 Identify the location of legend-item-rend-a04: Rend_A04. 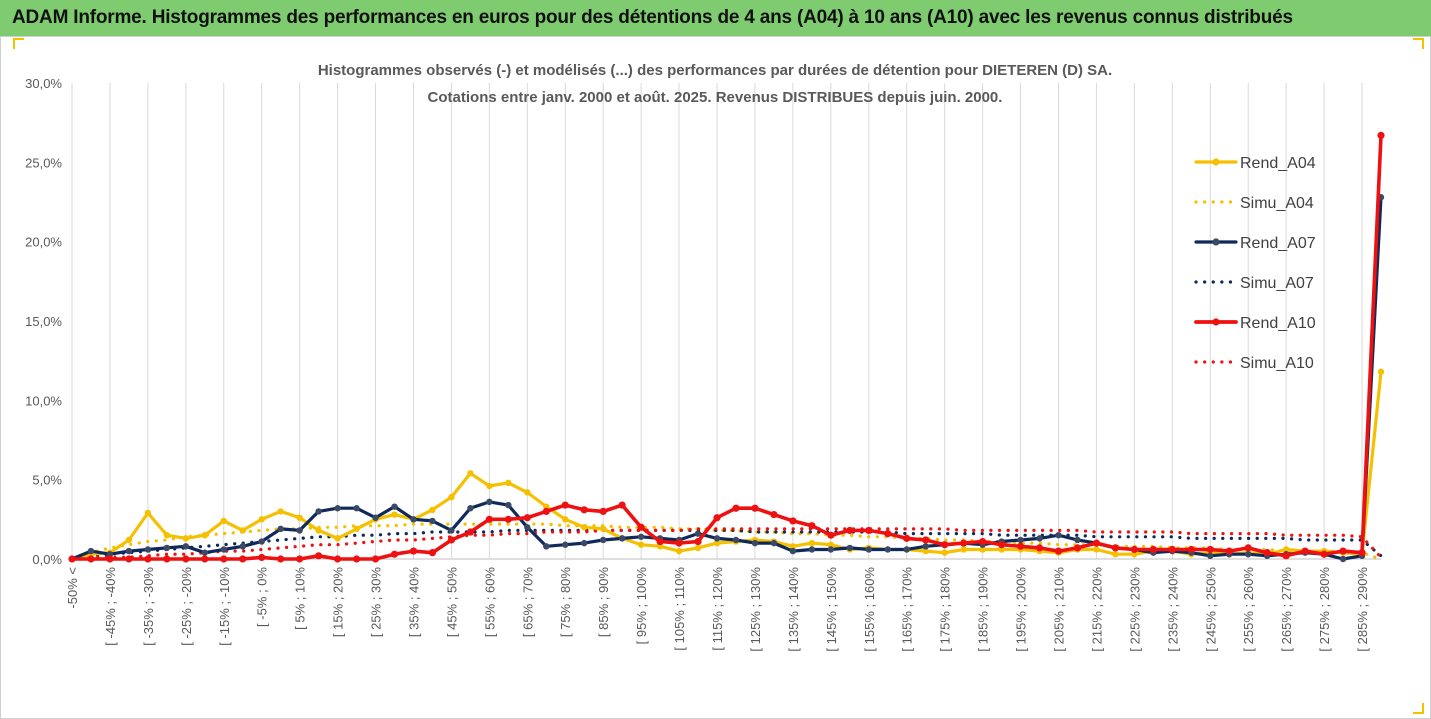
(1255, 163).